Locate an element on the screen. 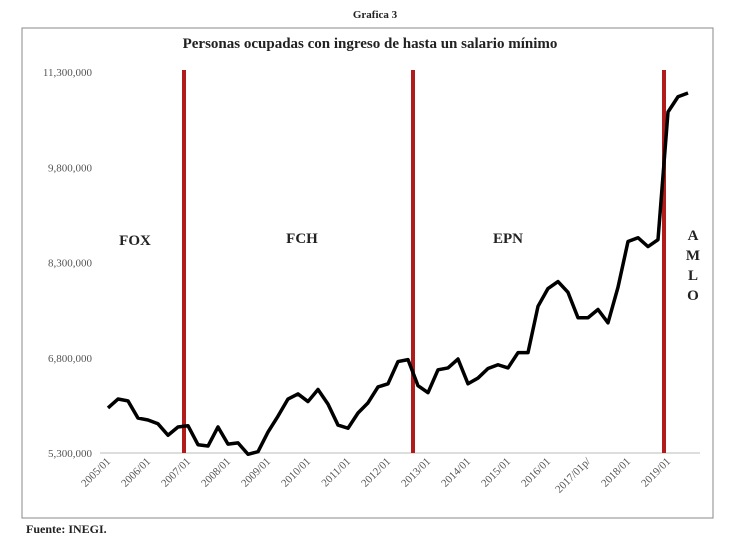 The image size is (750, 557). y-tick-label: 9,800,000 is located at coordinates (70, 168).